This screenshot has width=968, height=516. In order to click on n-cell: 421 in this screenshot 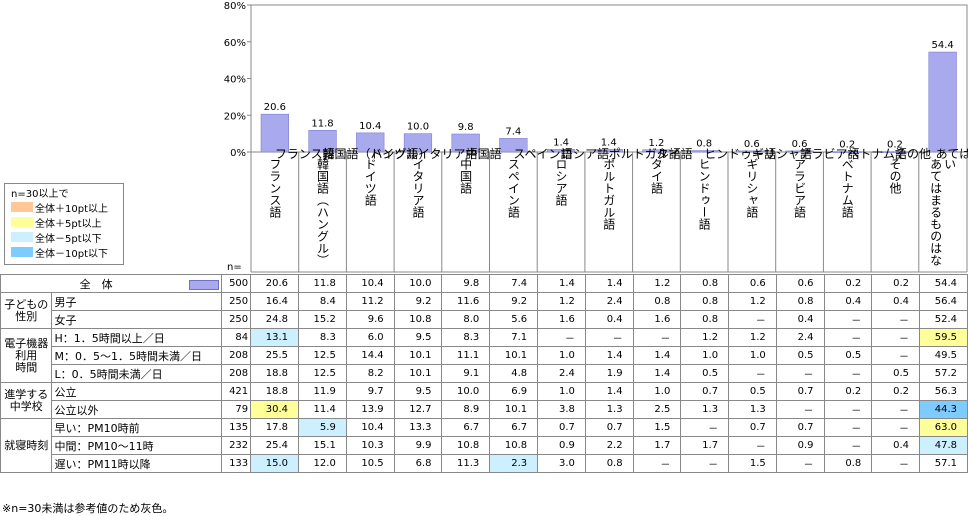, I will do `click(236, 391)`.